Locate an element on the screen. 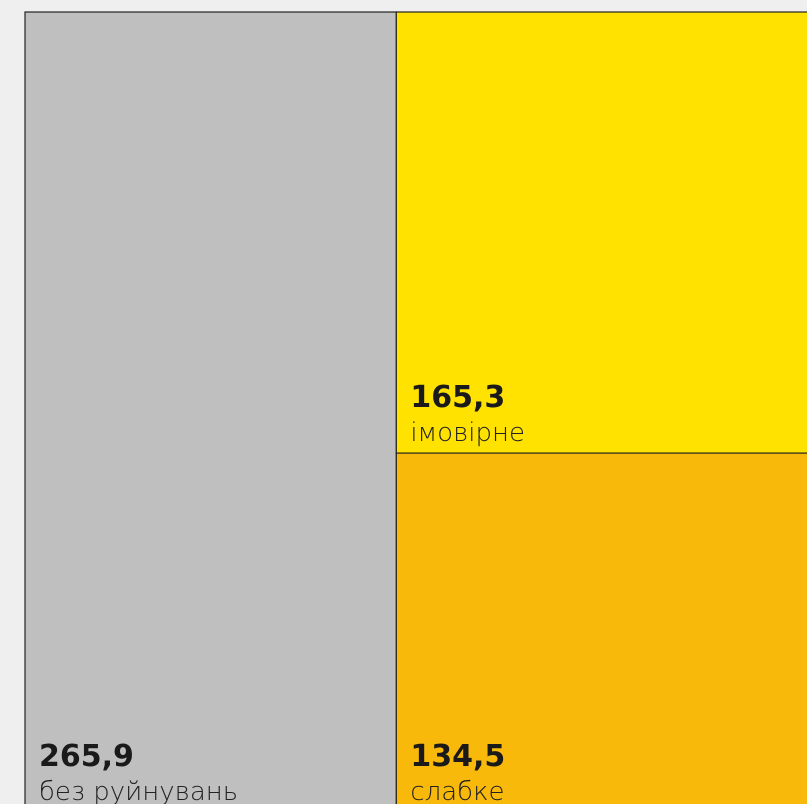  value-label: 134,5 is located at coordinates (457, 756).